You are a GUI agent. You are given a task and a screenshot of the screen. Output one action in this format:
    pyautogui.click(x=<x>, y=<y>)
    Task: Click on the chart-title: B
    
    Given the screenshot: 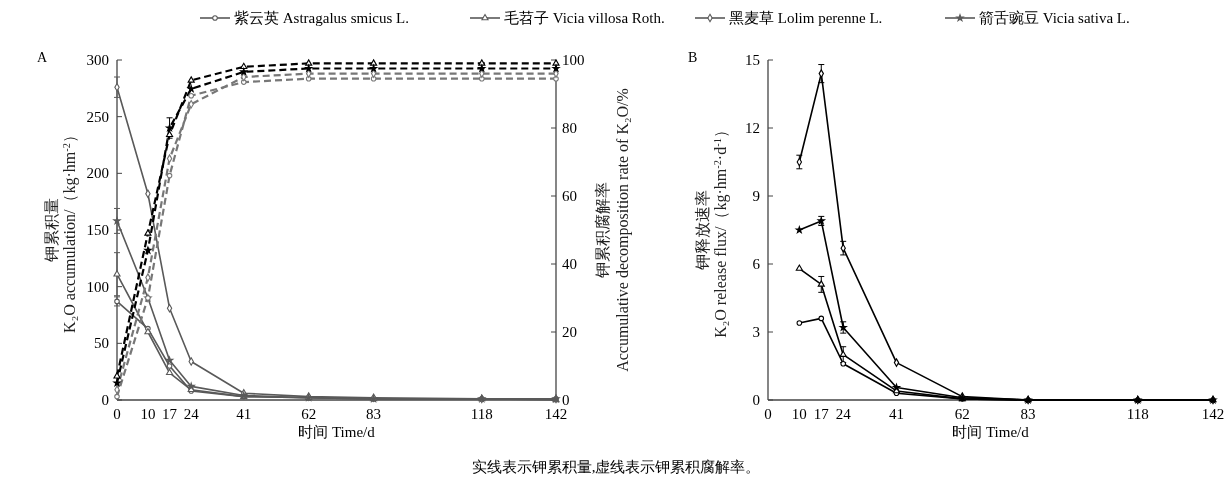 What is the action you would take?
    pyautogui.click(x=693, y=57)
    